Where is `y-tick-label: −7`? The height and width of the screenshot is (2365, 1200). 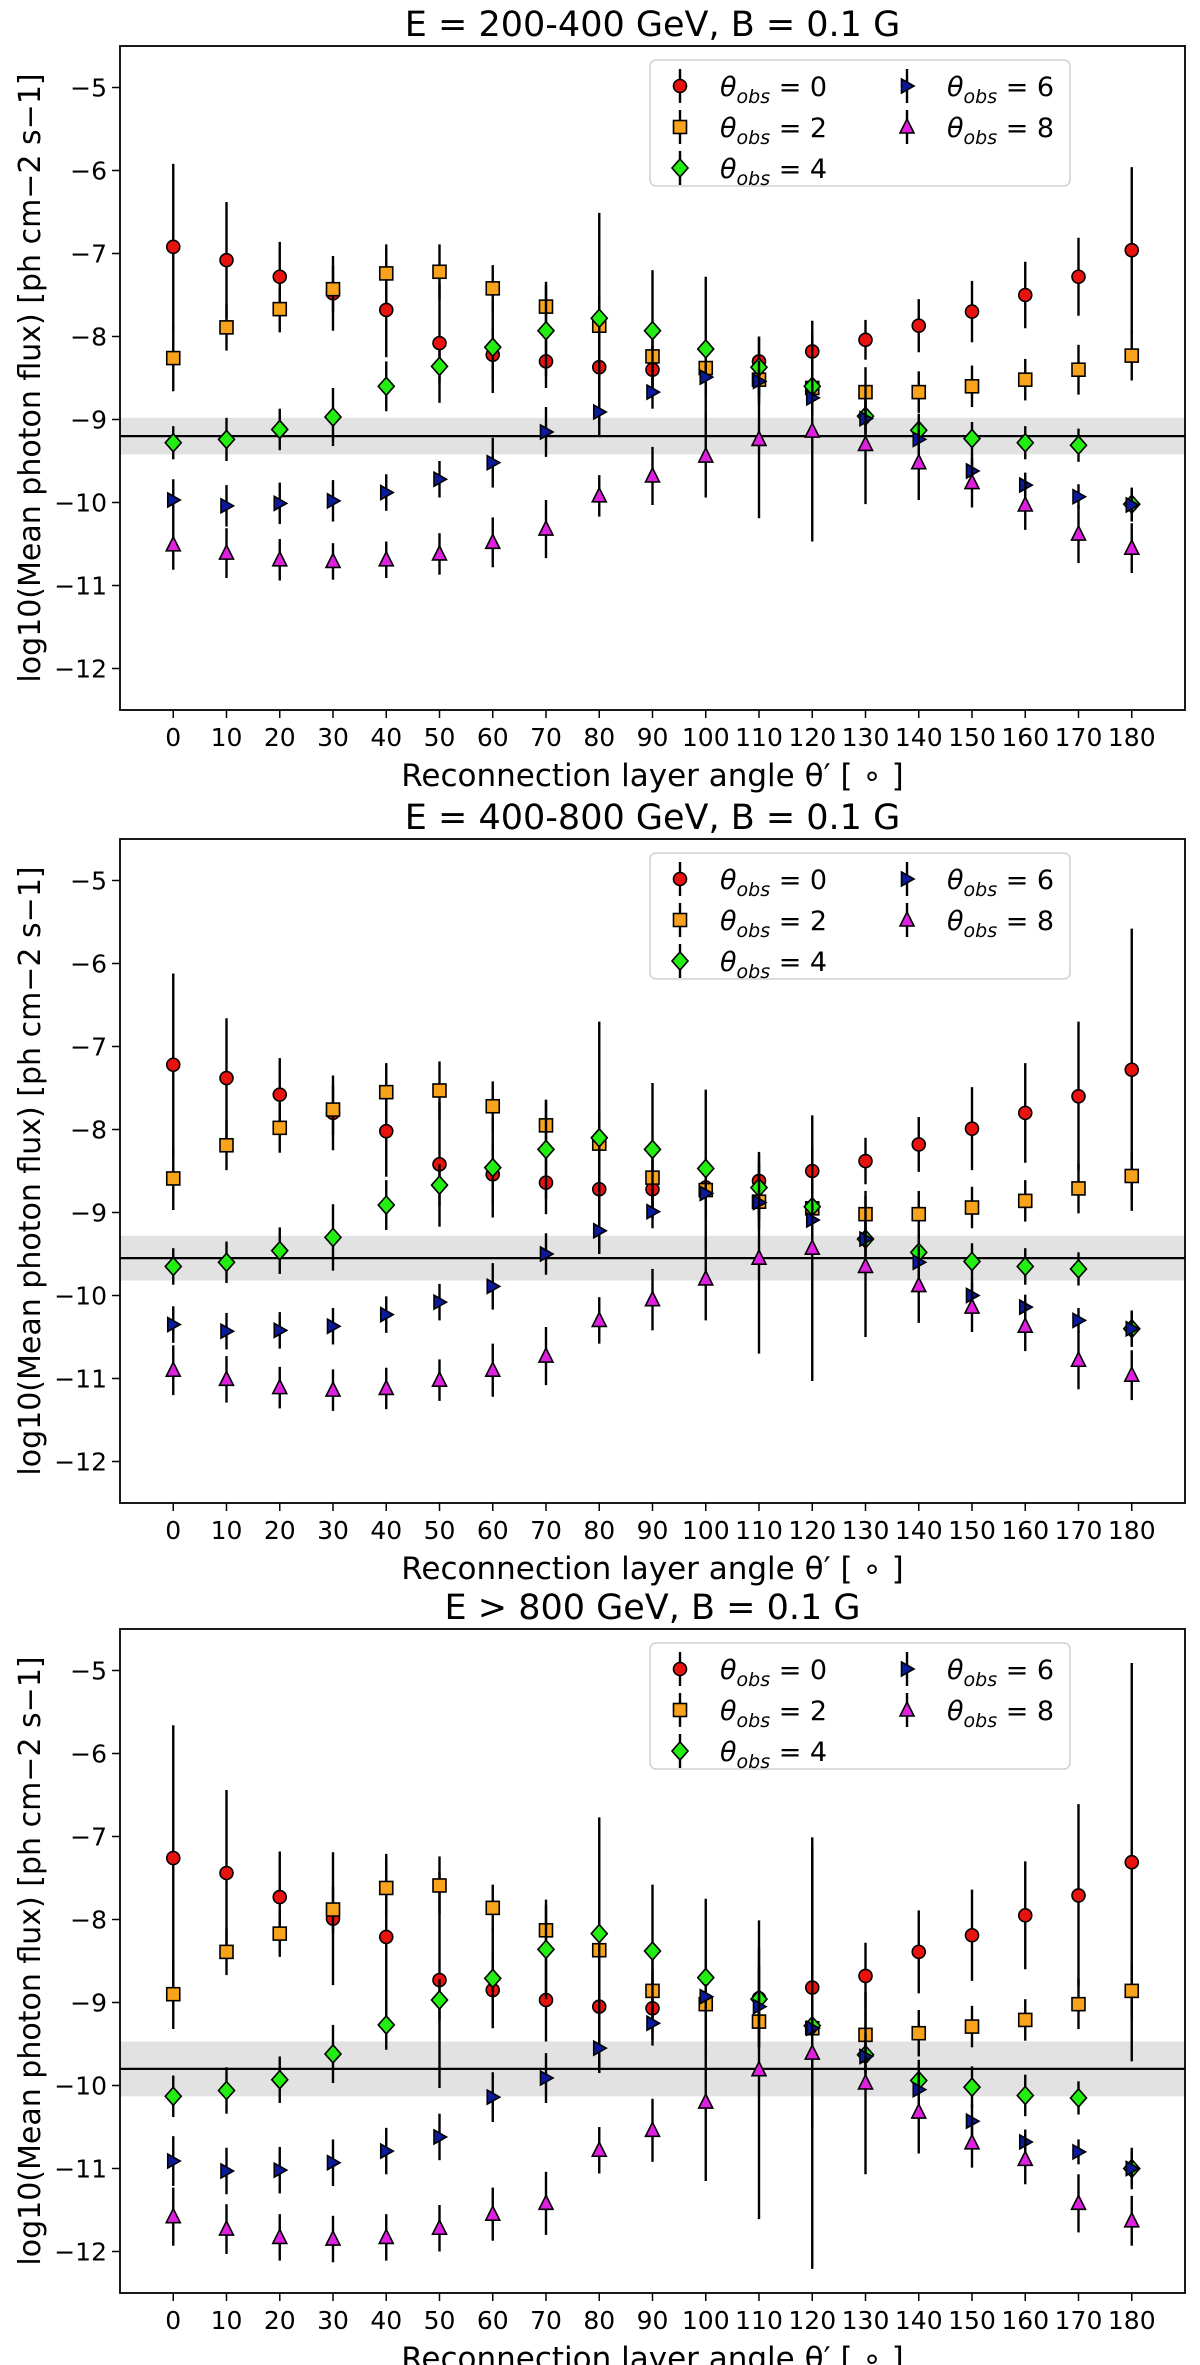 y-tick-label: −7 is located at coordinates (88, 1047).